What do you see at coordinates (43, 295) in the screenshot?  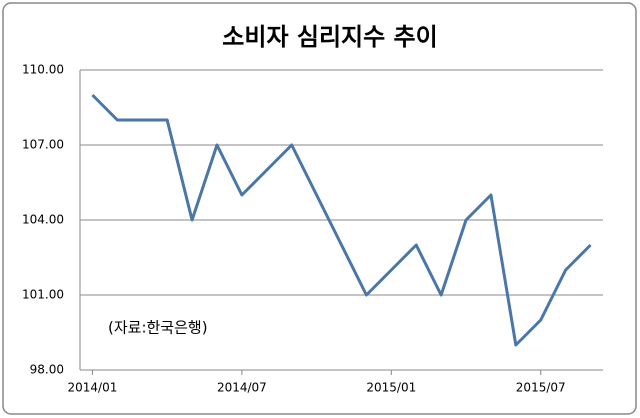 I see `y-tick-label: 101.00` at bounding box center [43, 295].